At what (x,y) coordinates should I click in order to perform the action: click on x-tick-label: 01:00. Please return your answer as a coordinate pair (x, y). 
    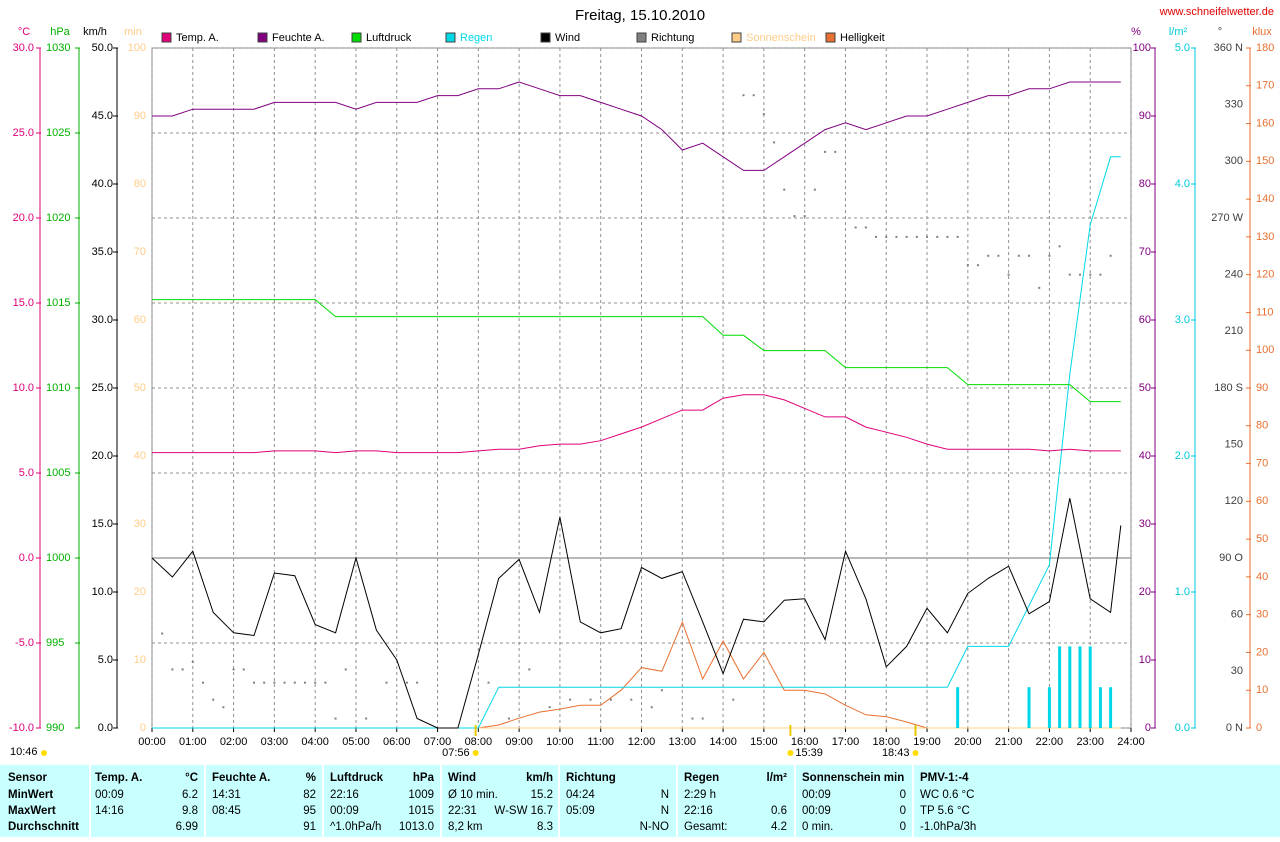
    Looking at the image, I should click on (193, 742).